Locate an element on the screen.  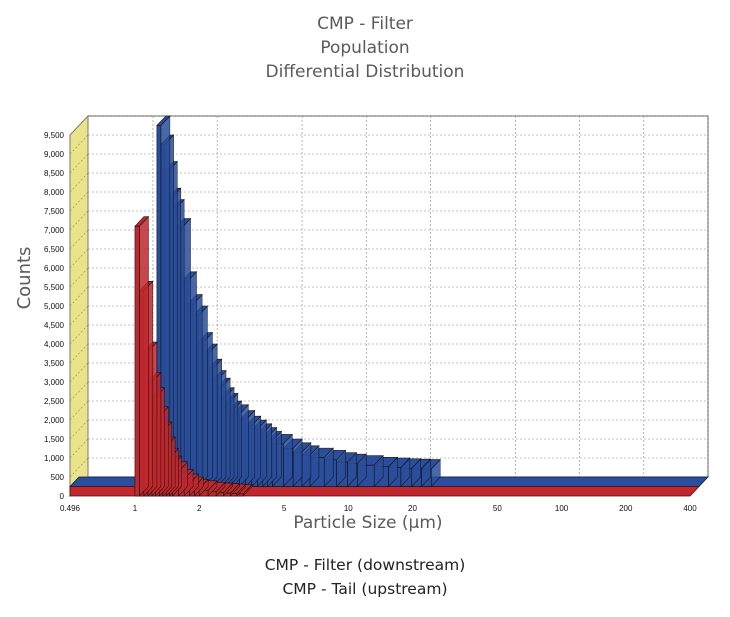
y-tick-label: 7,500 is located at coordinates (54, 211).